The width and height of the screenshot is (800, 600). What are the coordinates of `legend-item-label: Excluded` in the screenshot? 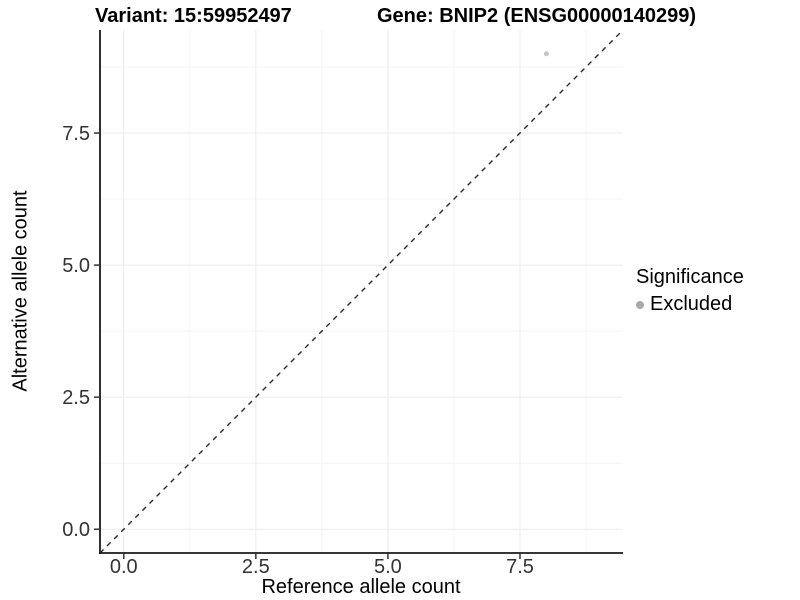 It's located at (691, 304).